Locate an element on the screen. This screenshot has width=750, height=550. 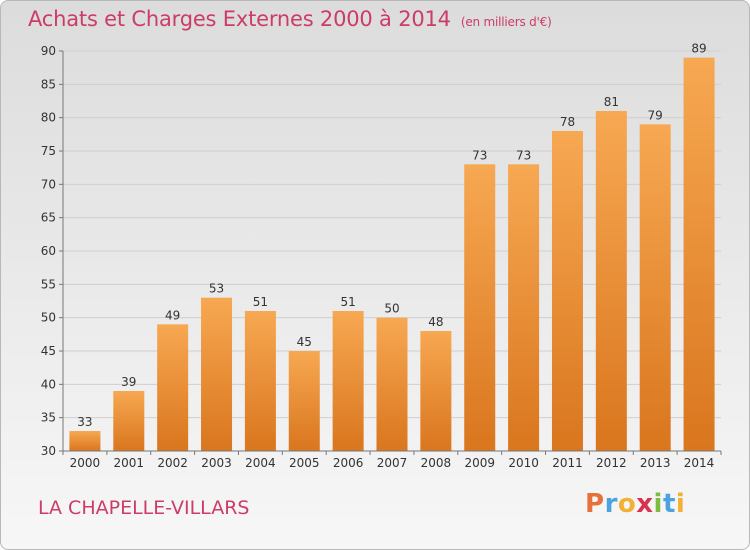
bar-2012 is located at coordinates (611, 281).